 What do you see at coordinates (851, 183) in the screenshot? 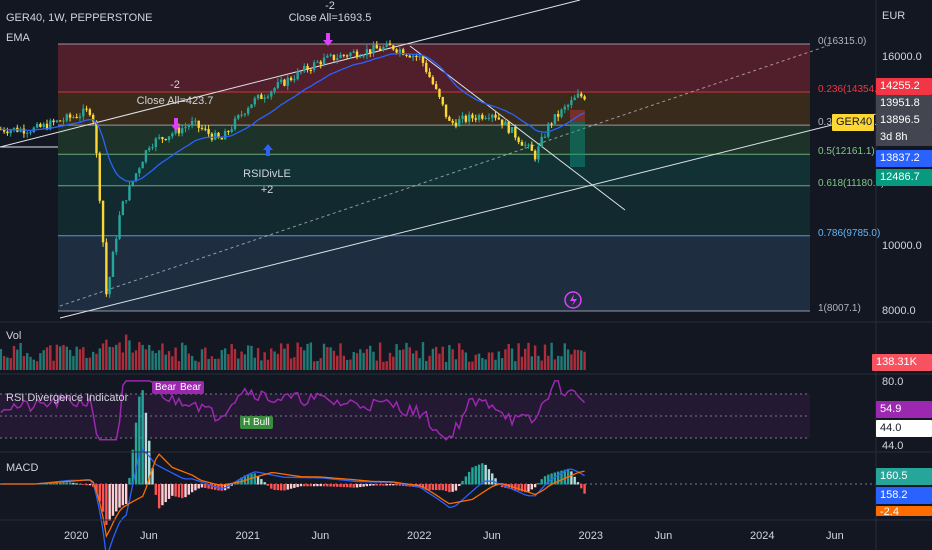
I see `fib-label: 0.618(11180.7)` at bounding box center [851, 183].